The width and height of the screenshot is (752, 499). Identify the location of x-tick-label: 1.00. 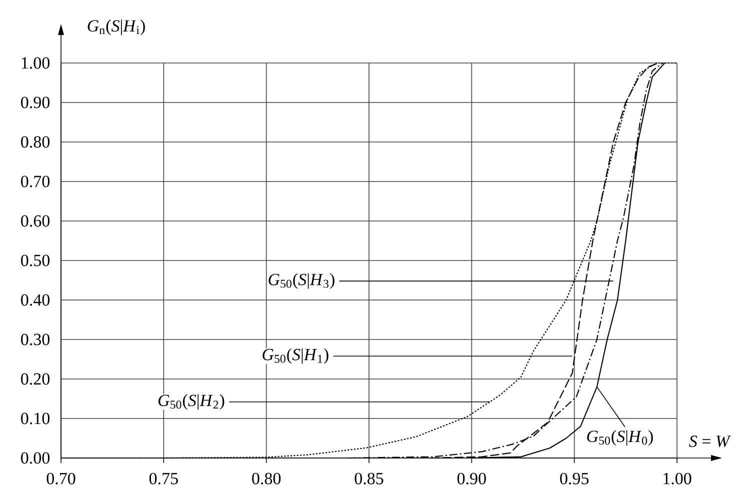
(678, 478).